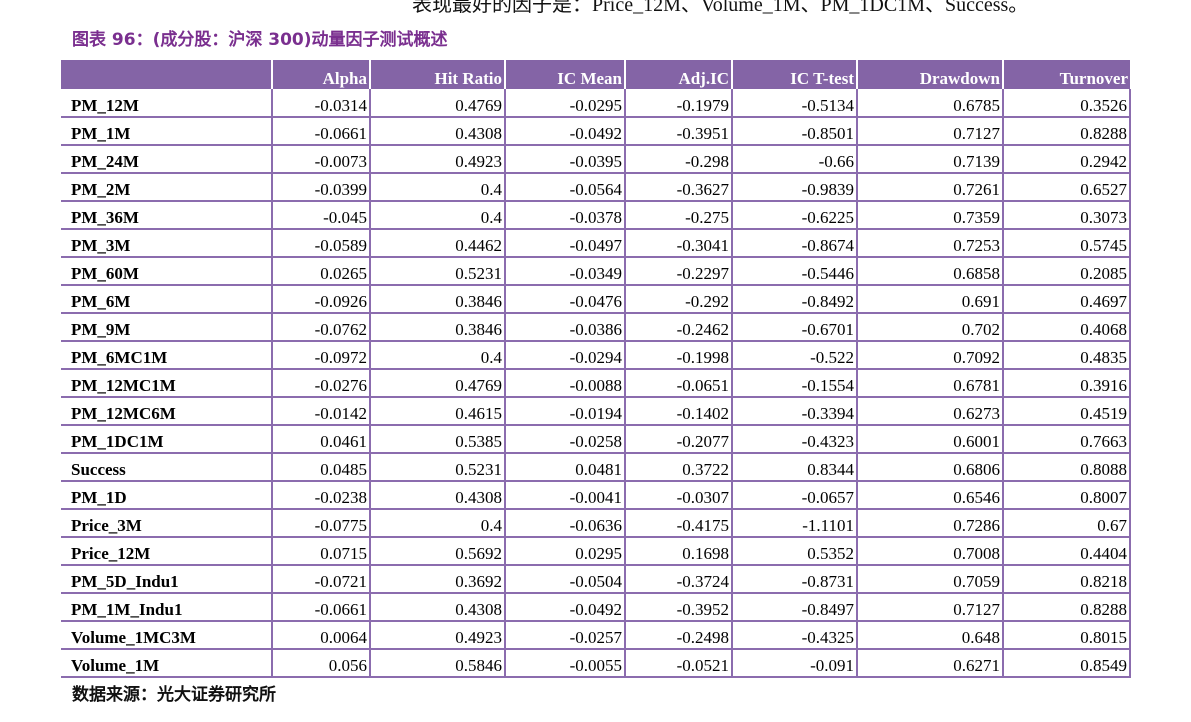 This screenshot has height=722, width=1191. I want to click on adj-ic-cell: -0.3951, so click(678, 131).